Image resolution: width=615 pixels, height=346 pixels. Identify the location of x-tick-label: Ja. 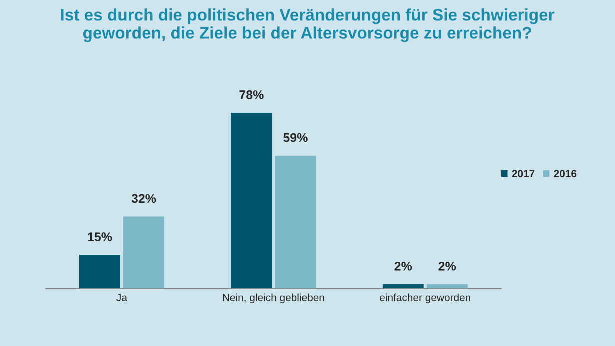
(122, 298).